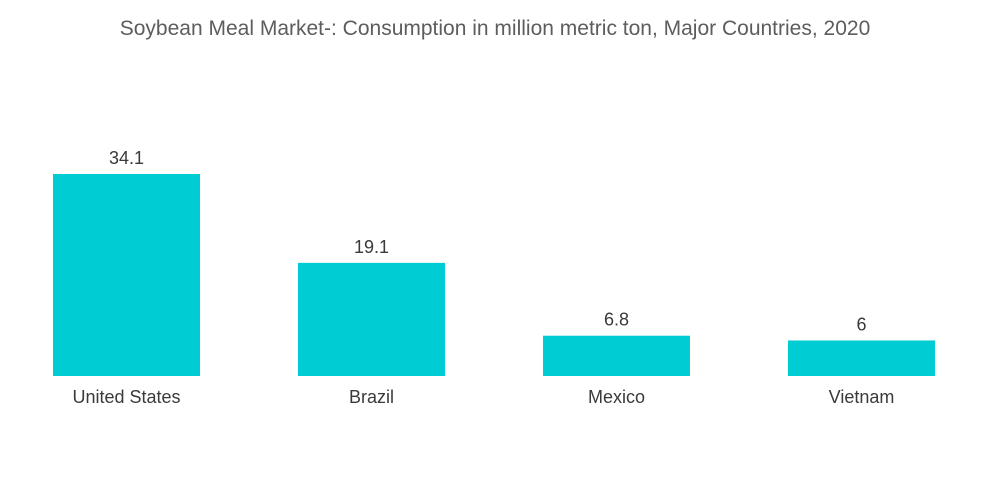  Describe the element at coordinates (371, 397) in the screenshot. I see `x-tick-label: Brazil` at that location.